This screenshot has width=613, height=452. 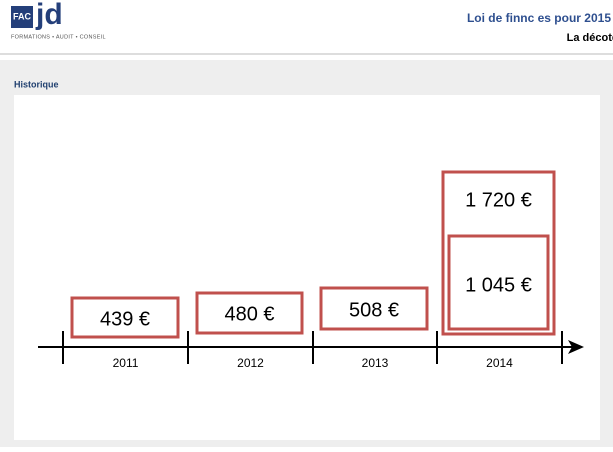 What do you see at coordinates (498, 200) in the screenshot?
I see `amount: 1 720 €` at bounding box center [498, 200].